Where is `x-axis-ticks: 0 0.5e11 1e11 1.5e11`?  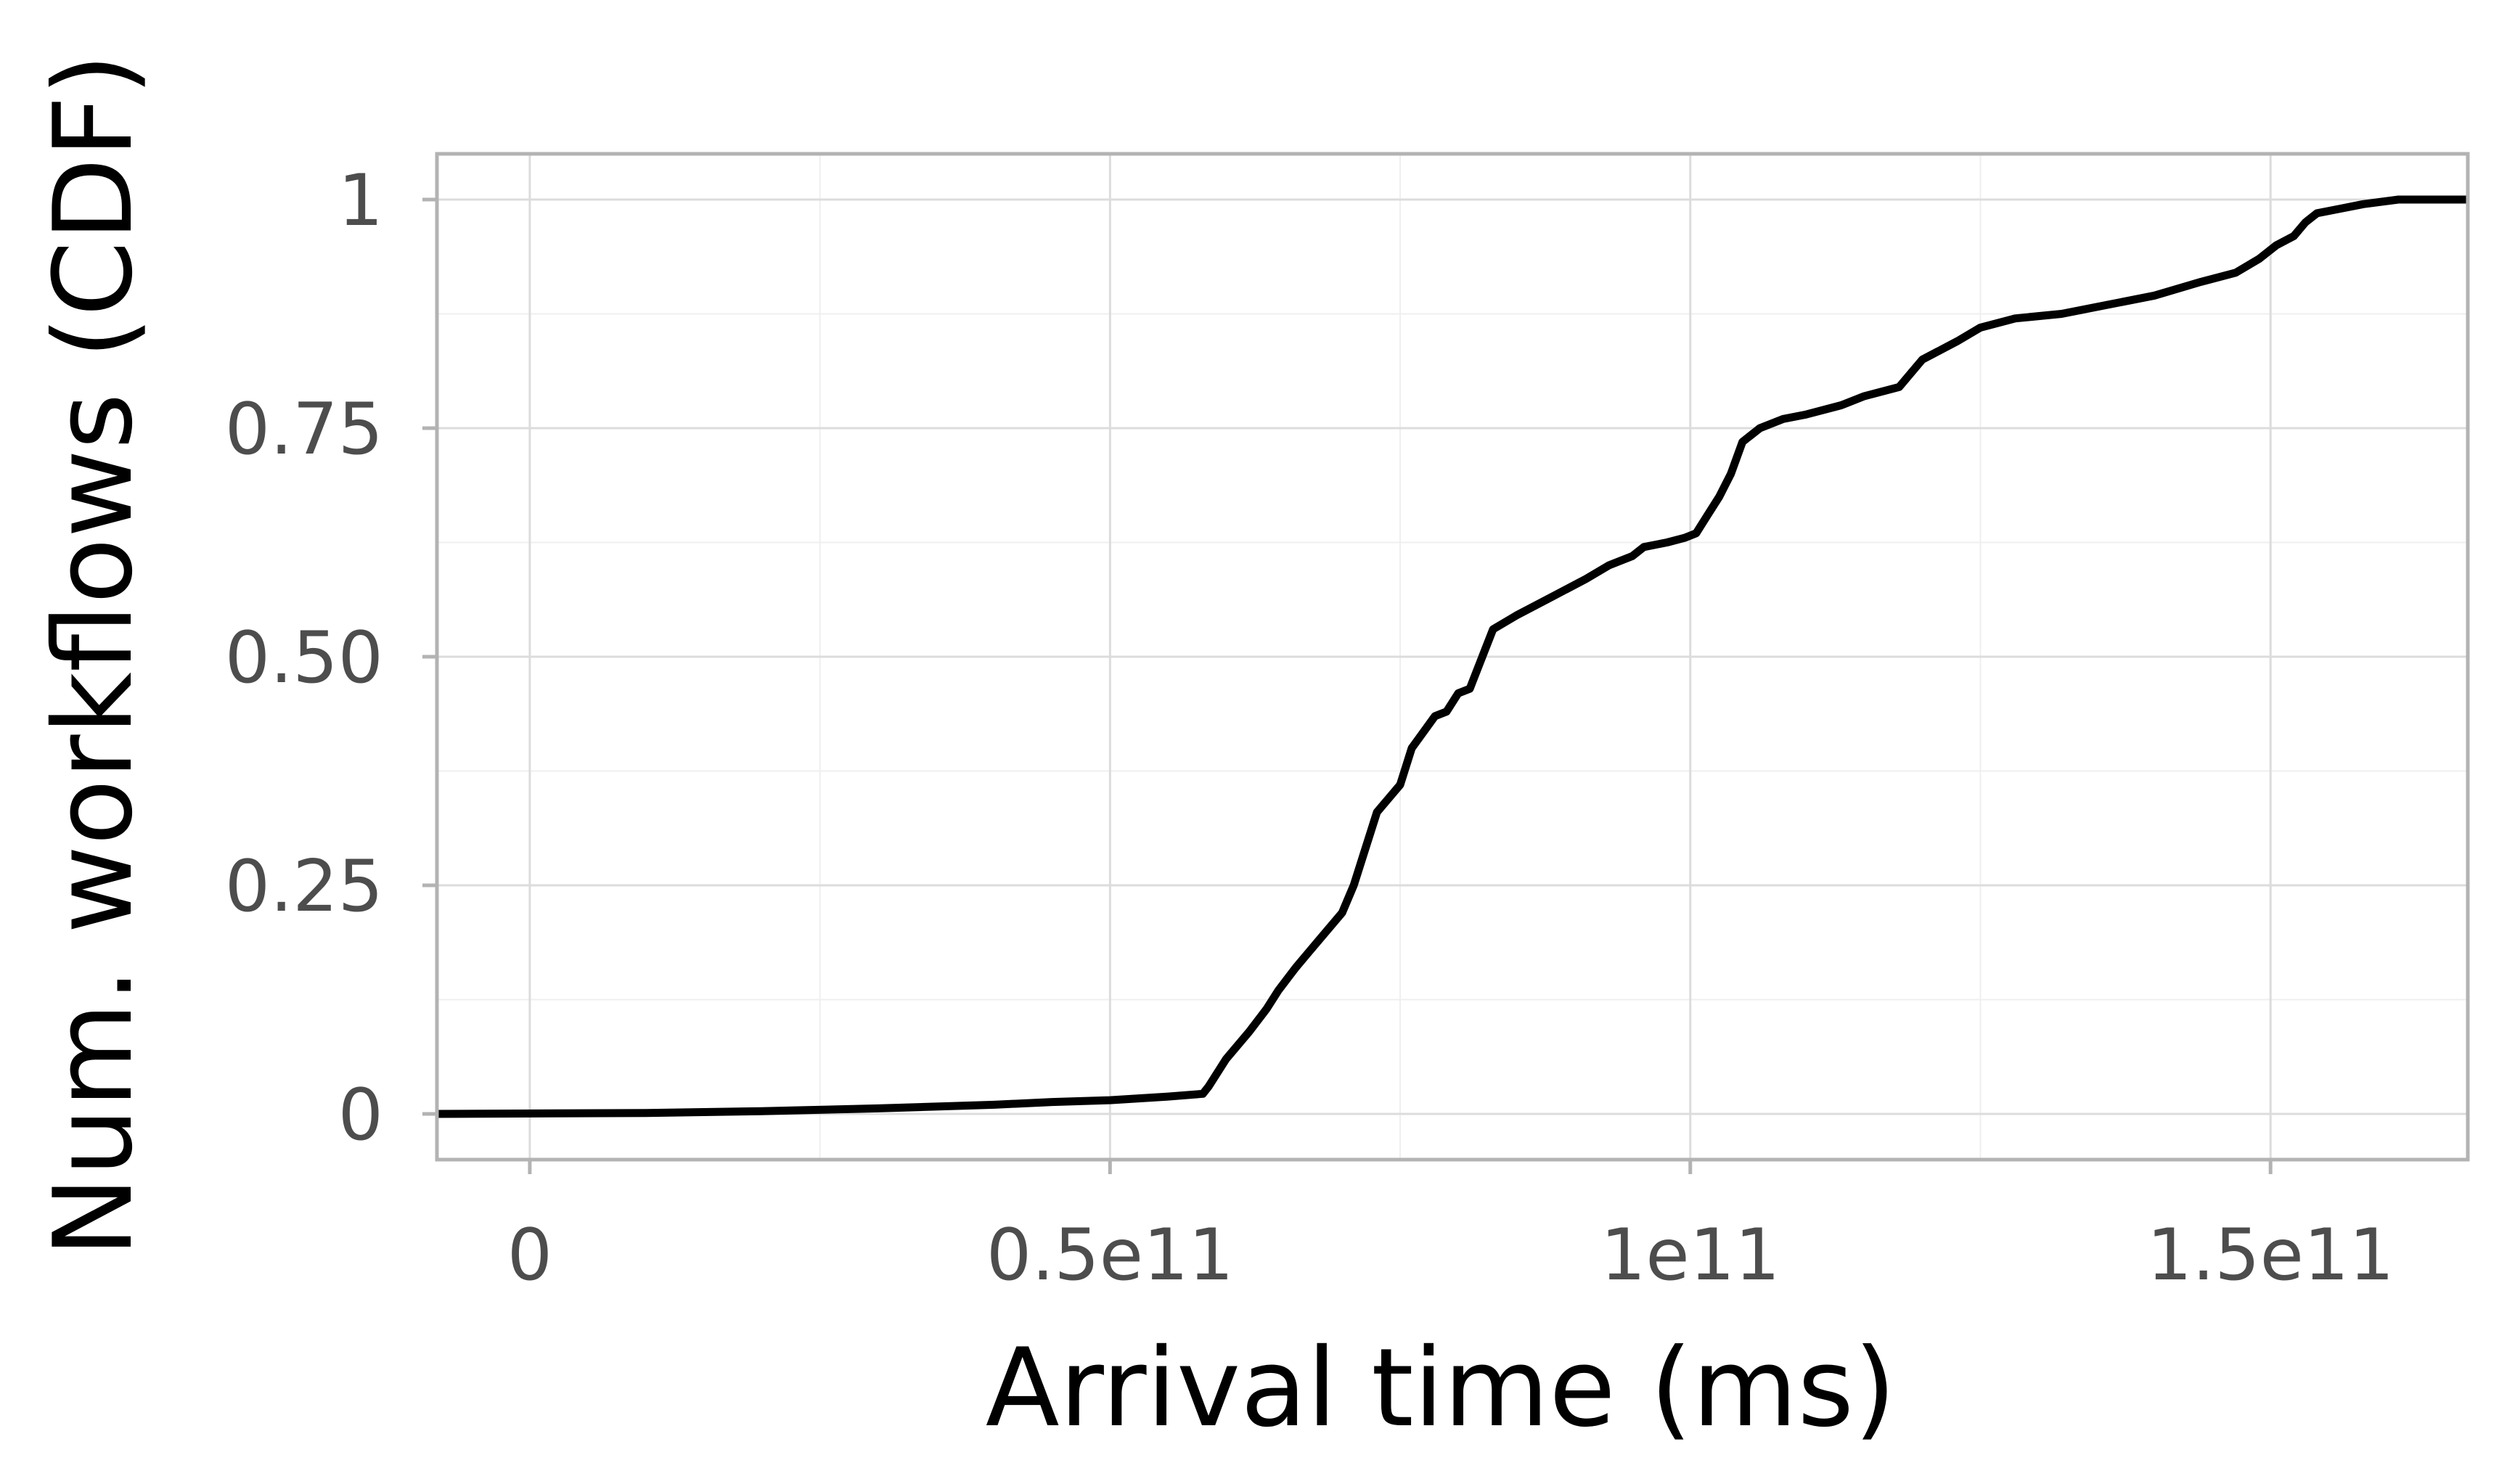
x-axis-ticks: 0 0.5e11 1e11 1.5e11 is located at coordinates (1450, 1228).